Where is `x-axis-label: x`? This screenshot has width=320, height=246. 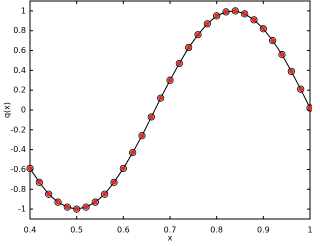
x-axis-label: x is located at coordinates (170, 238).